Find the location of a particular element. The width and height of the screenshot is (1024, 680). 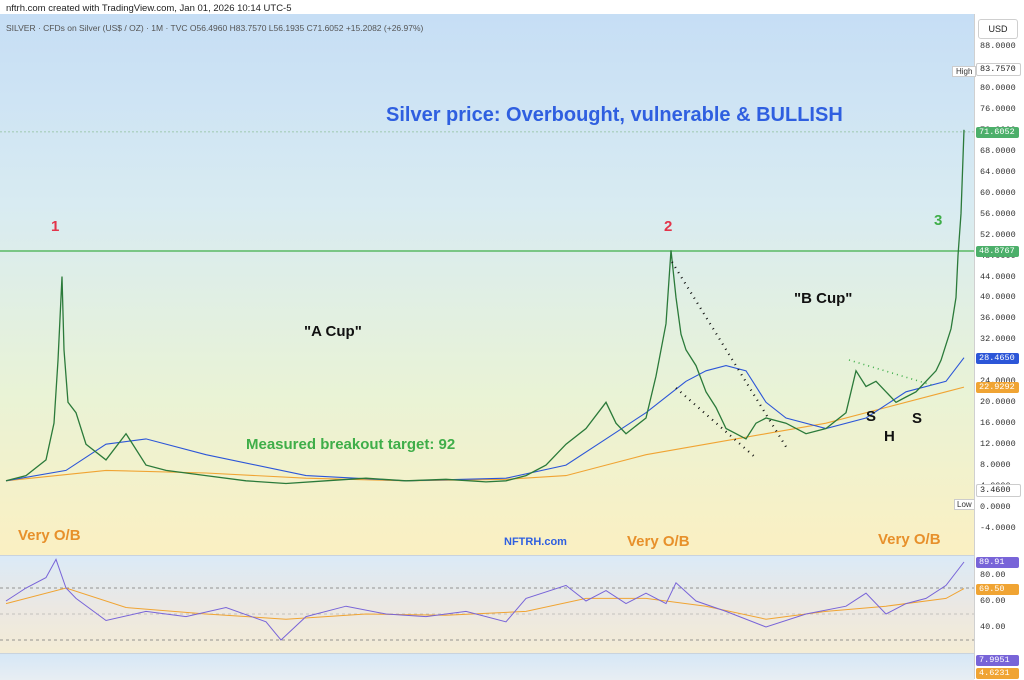

price-tick-label: 20.0000 is located at coordinates (998, 402).